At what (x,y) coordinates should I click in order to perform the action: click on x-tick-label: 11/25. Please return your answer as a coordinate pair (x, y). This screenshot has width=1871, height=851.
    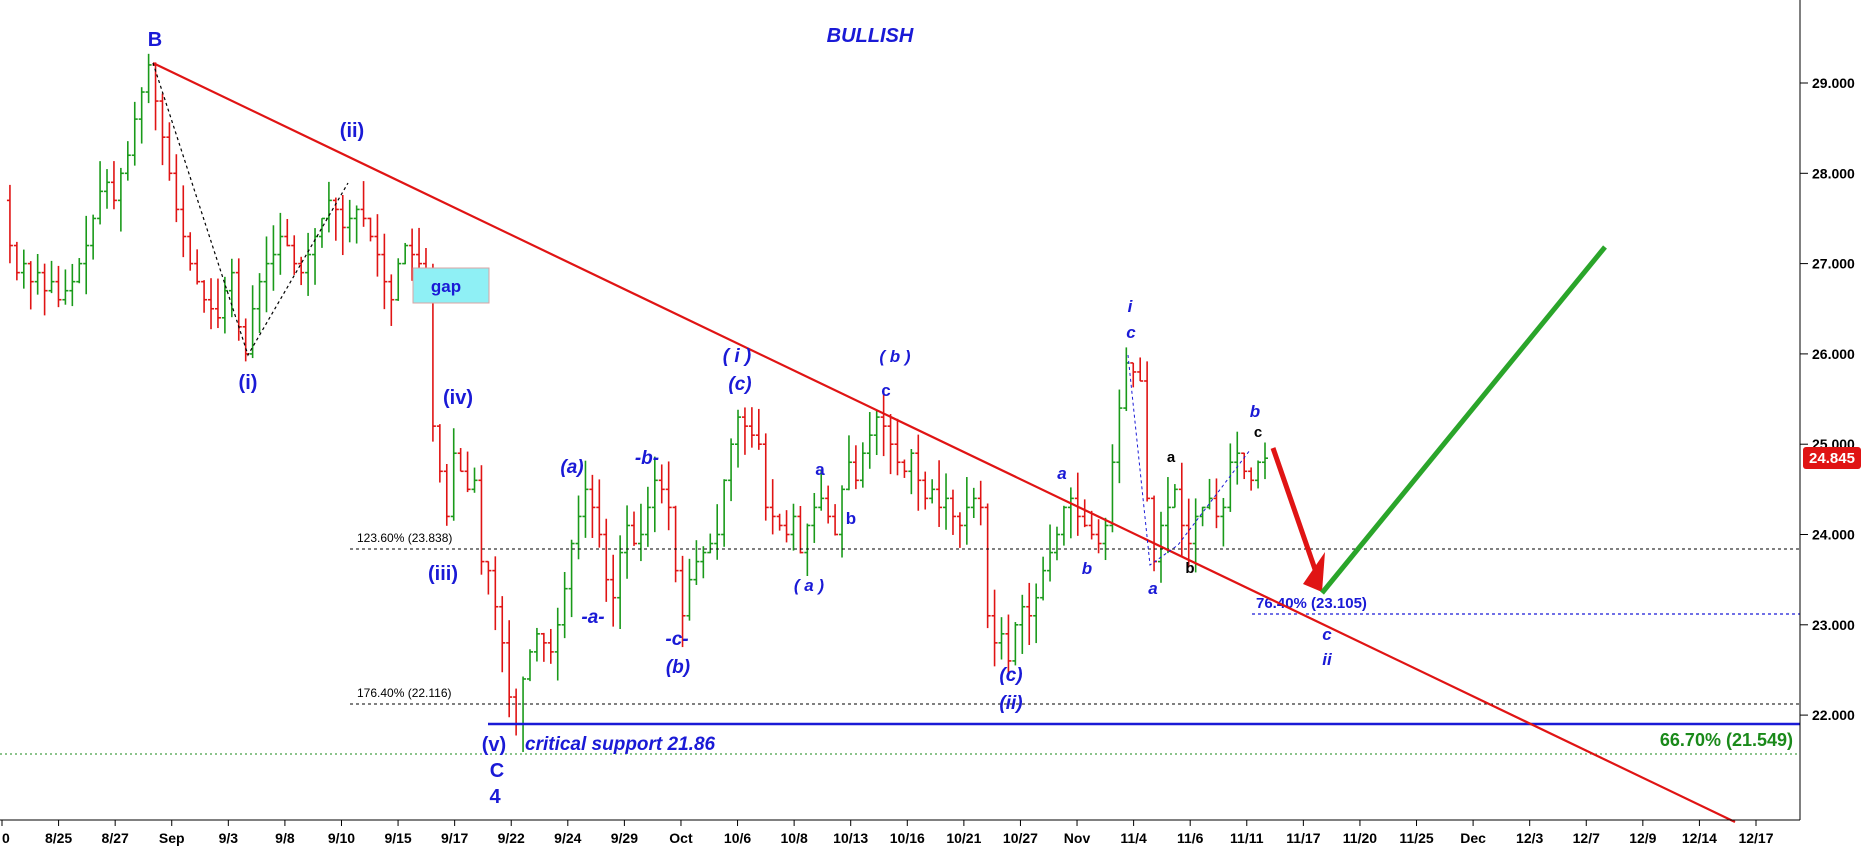
    Looking at the image, I should click on (1416, 838).